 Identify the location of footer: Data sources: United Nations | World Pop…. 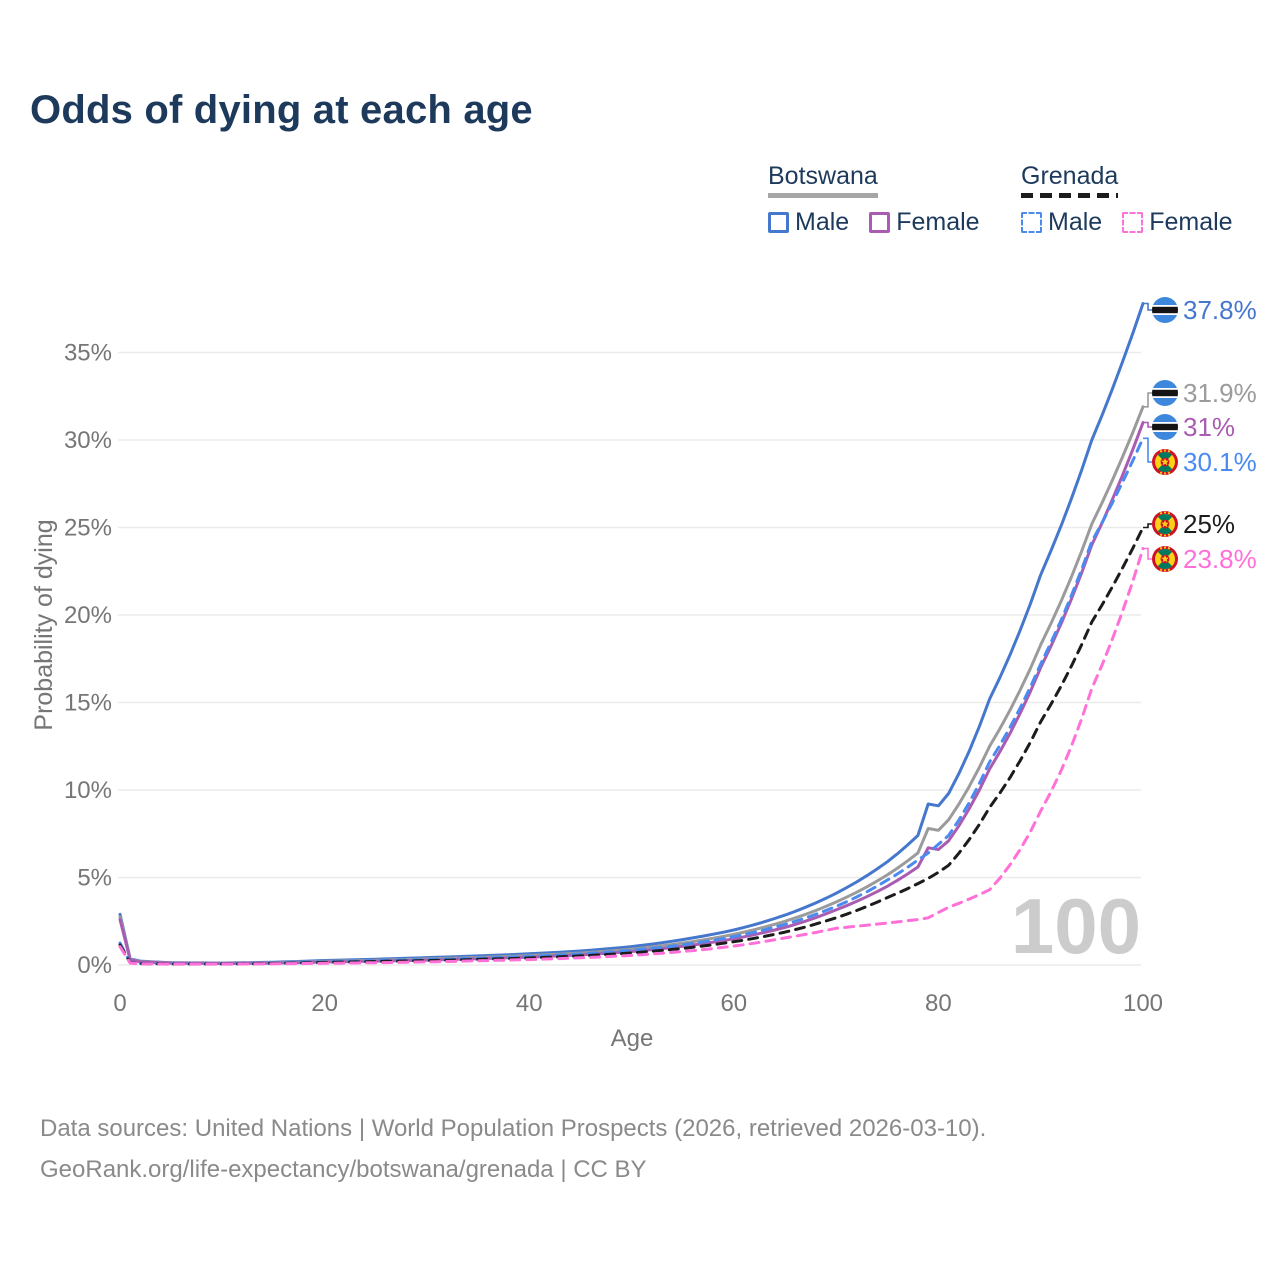
(513, 1149).